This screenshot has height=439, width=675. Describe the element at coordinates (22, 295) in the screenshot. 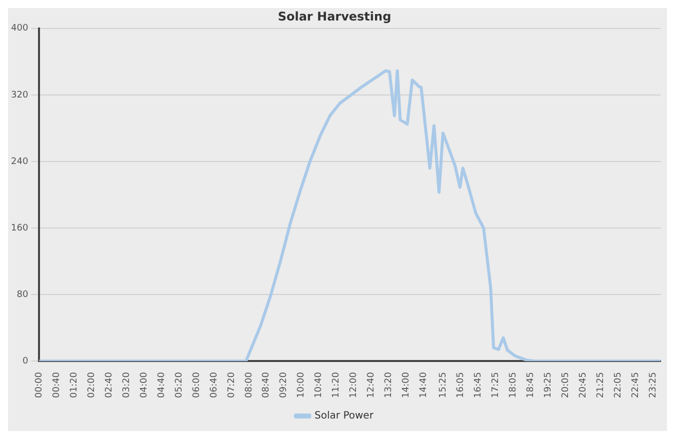

I see `y-tick-label: 80` at that location.